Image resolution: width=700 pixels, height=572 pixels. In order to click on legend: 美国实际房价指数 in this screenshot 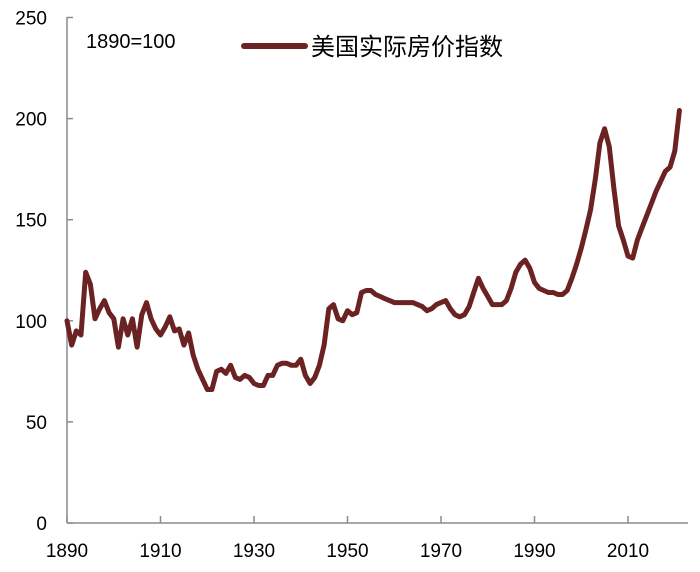, I will do `click(372, 47)`.